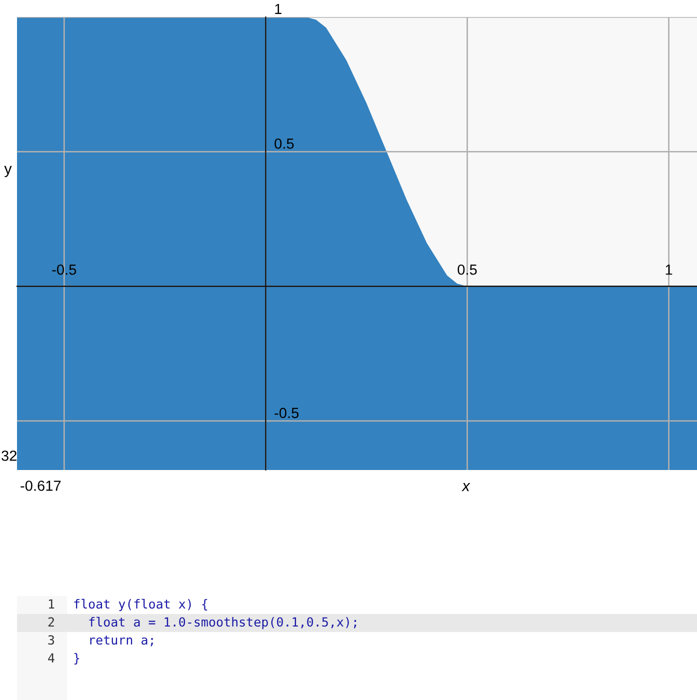 Image resolution: width=697 pixels, height=700 pixels. What do you see at coordinates (9, 455) in the screenshot?
I see `text: 32` at bounding box center [9, 455].